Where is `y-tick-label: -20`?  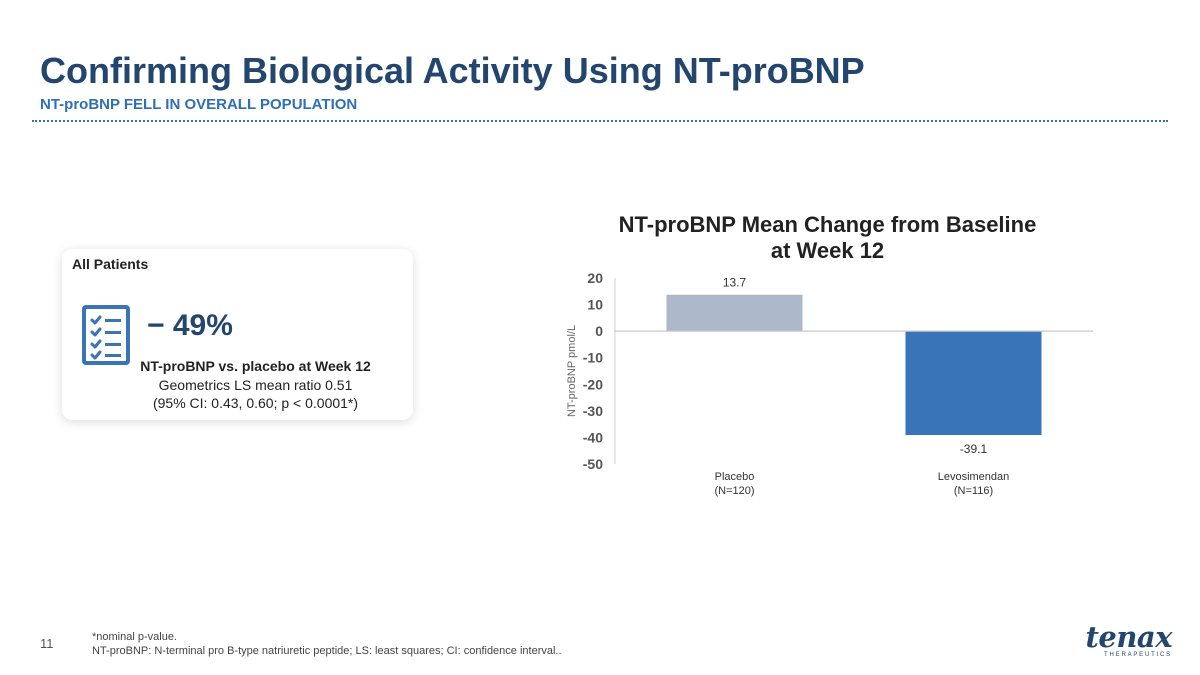 y-tick-label: -20 is located at coordinates (593, 384).